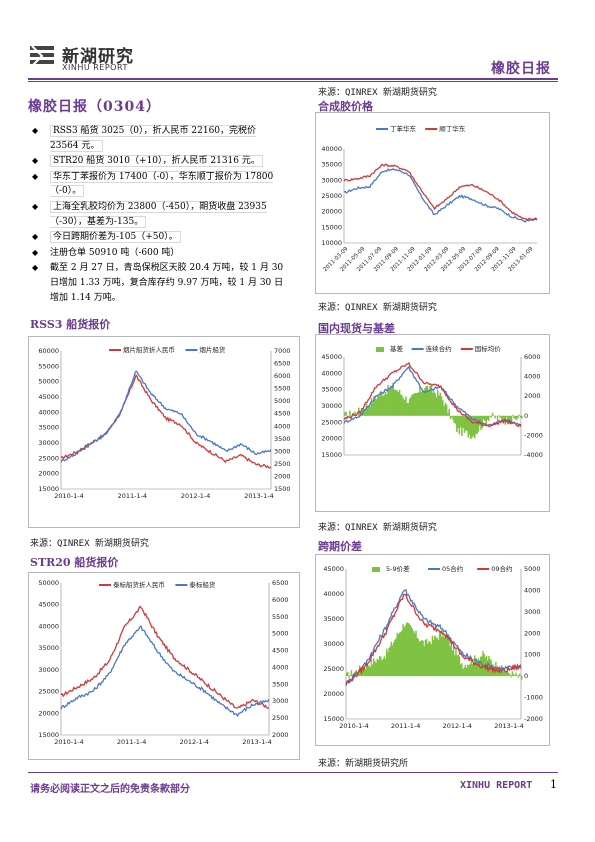 Image resolution: width=595 pixels, height=842 pixels. I want to click on section-title-str20: STR20 船货报价, so click(74, 562).